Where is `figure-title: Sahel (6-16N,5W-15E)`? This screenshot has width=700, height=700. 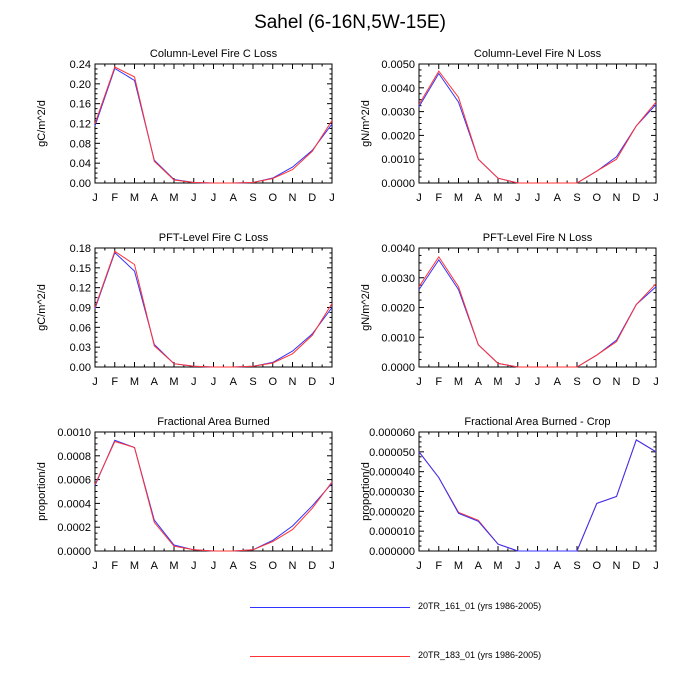
figure-title: Sahel (6-16N,5W-15E) is located at coordinates (350, 22).